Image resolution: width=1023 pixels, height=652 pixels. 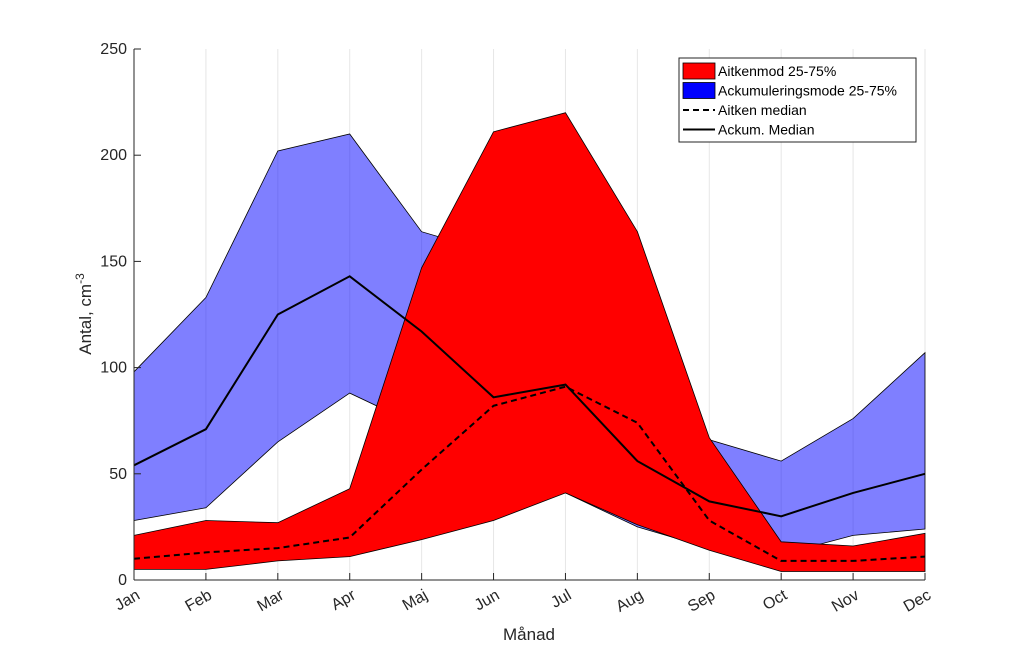 What do you see at coordinates (113, 49) in the screenshot?
I see `y-tick-label-250: 250` at bounding box center [113, 49].